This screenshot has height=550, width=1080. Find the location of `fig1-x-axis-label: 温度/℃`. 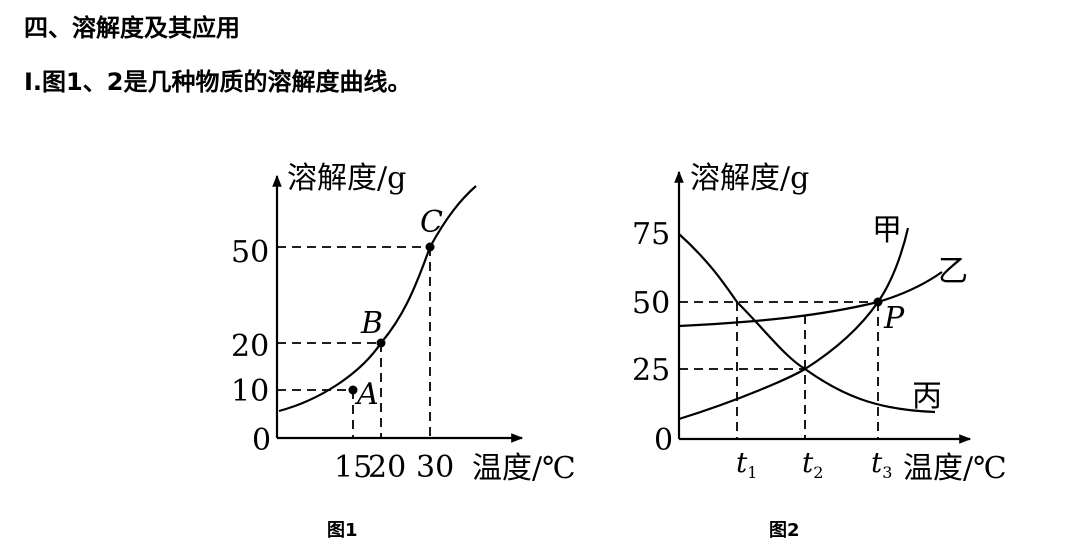

fig1-x-axis-label: 温度/℃ is located at coordinates (524, 468).